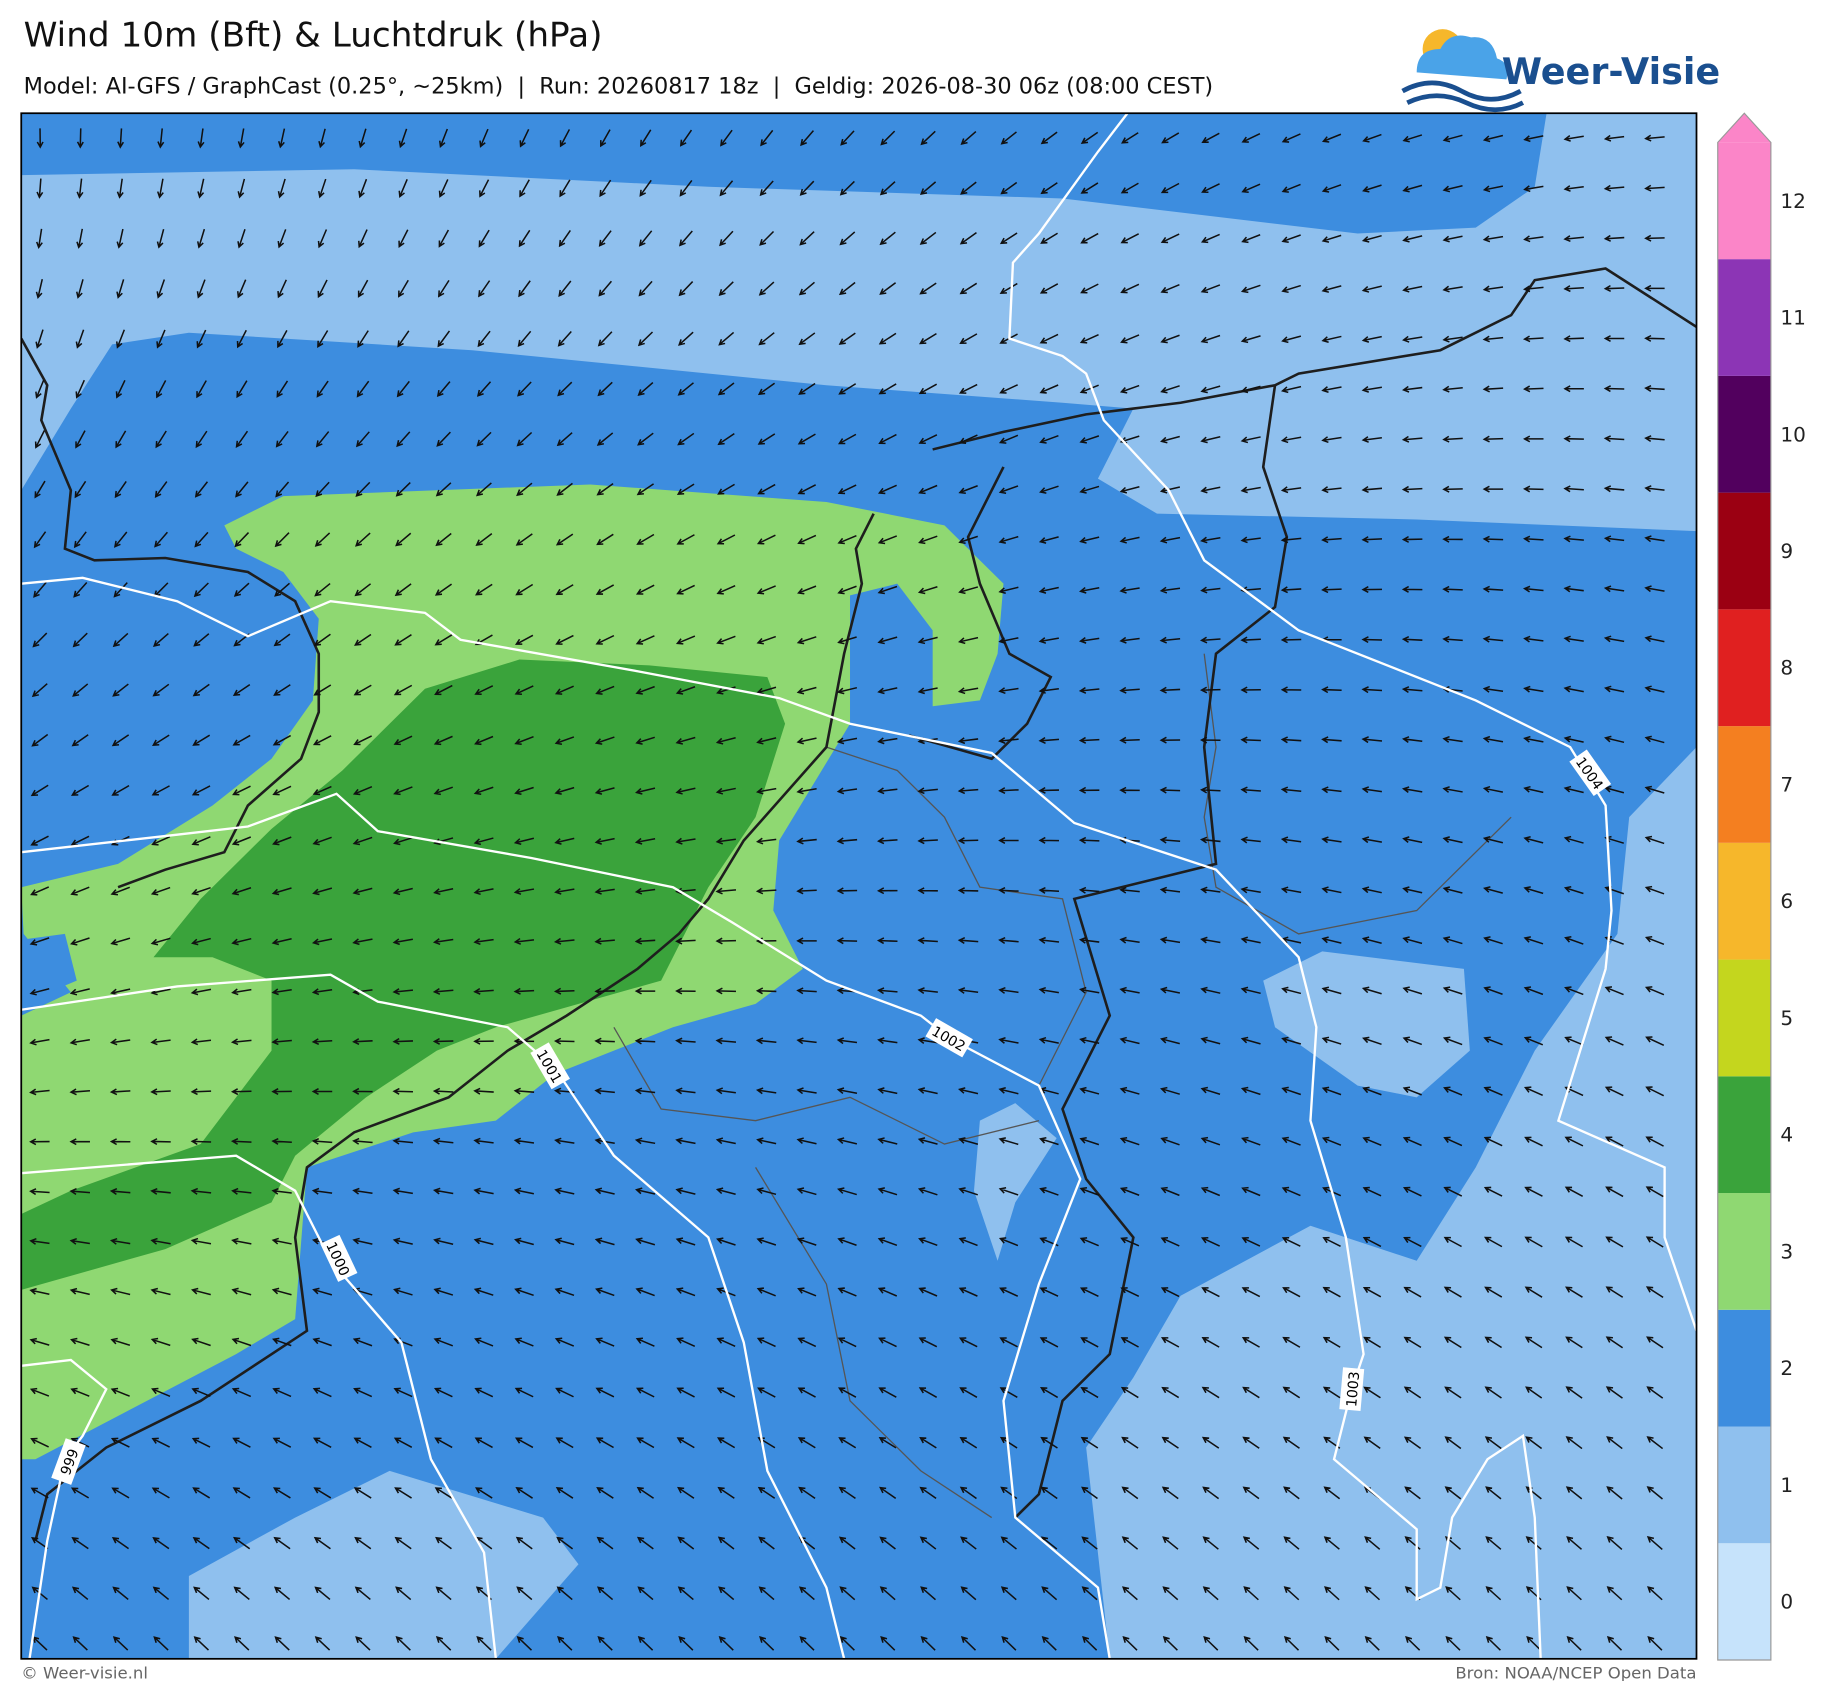 Image resolution: width=1824 pixels, height=1681 pixels. Describe the element at coordinates (1786, 1368) in the screenshot. I see `colorbar-label: 2` at that location.